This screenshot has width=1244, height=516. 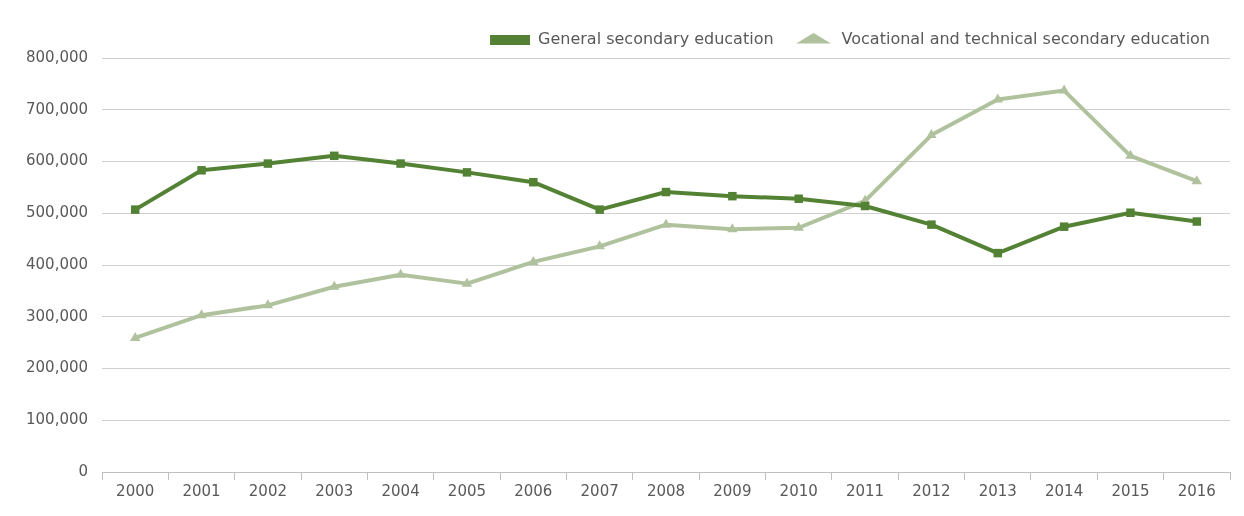 What do you see at coordinates (1026, 39) in the screenshot?
I see `legend-label: Vocational and technical secondary education` at bounding box center [1026, 39].